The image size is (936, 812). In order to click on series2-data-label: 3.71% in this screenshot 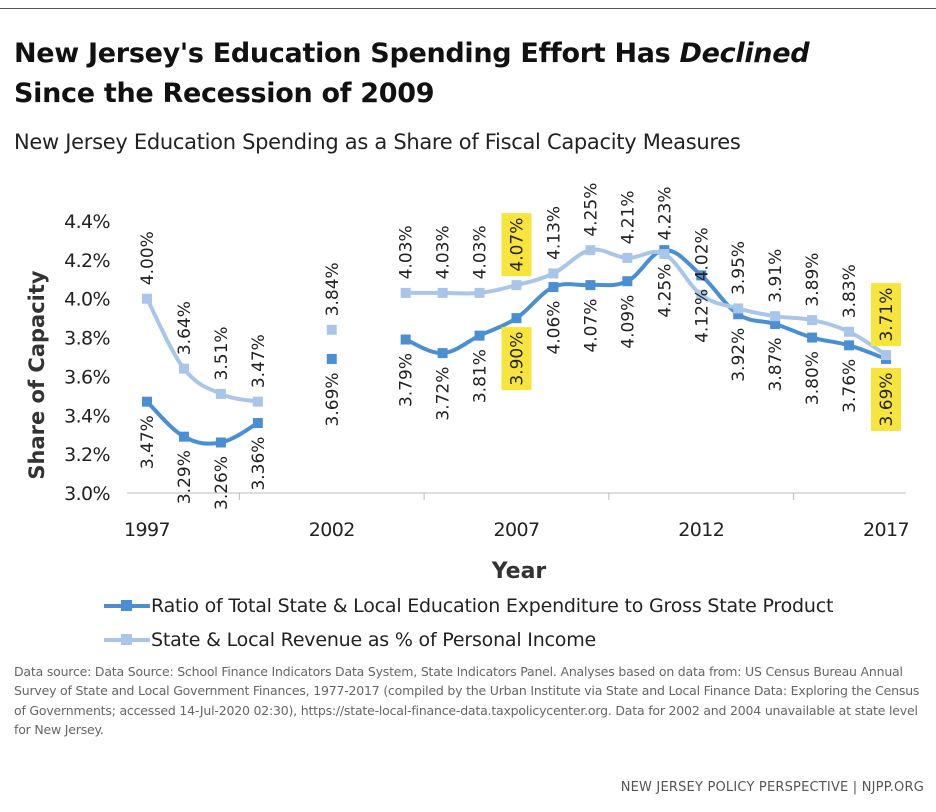, I will do `click(887, 315)`.